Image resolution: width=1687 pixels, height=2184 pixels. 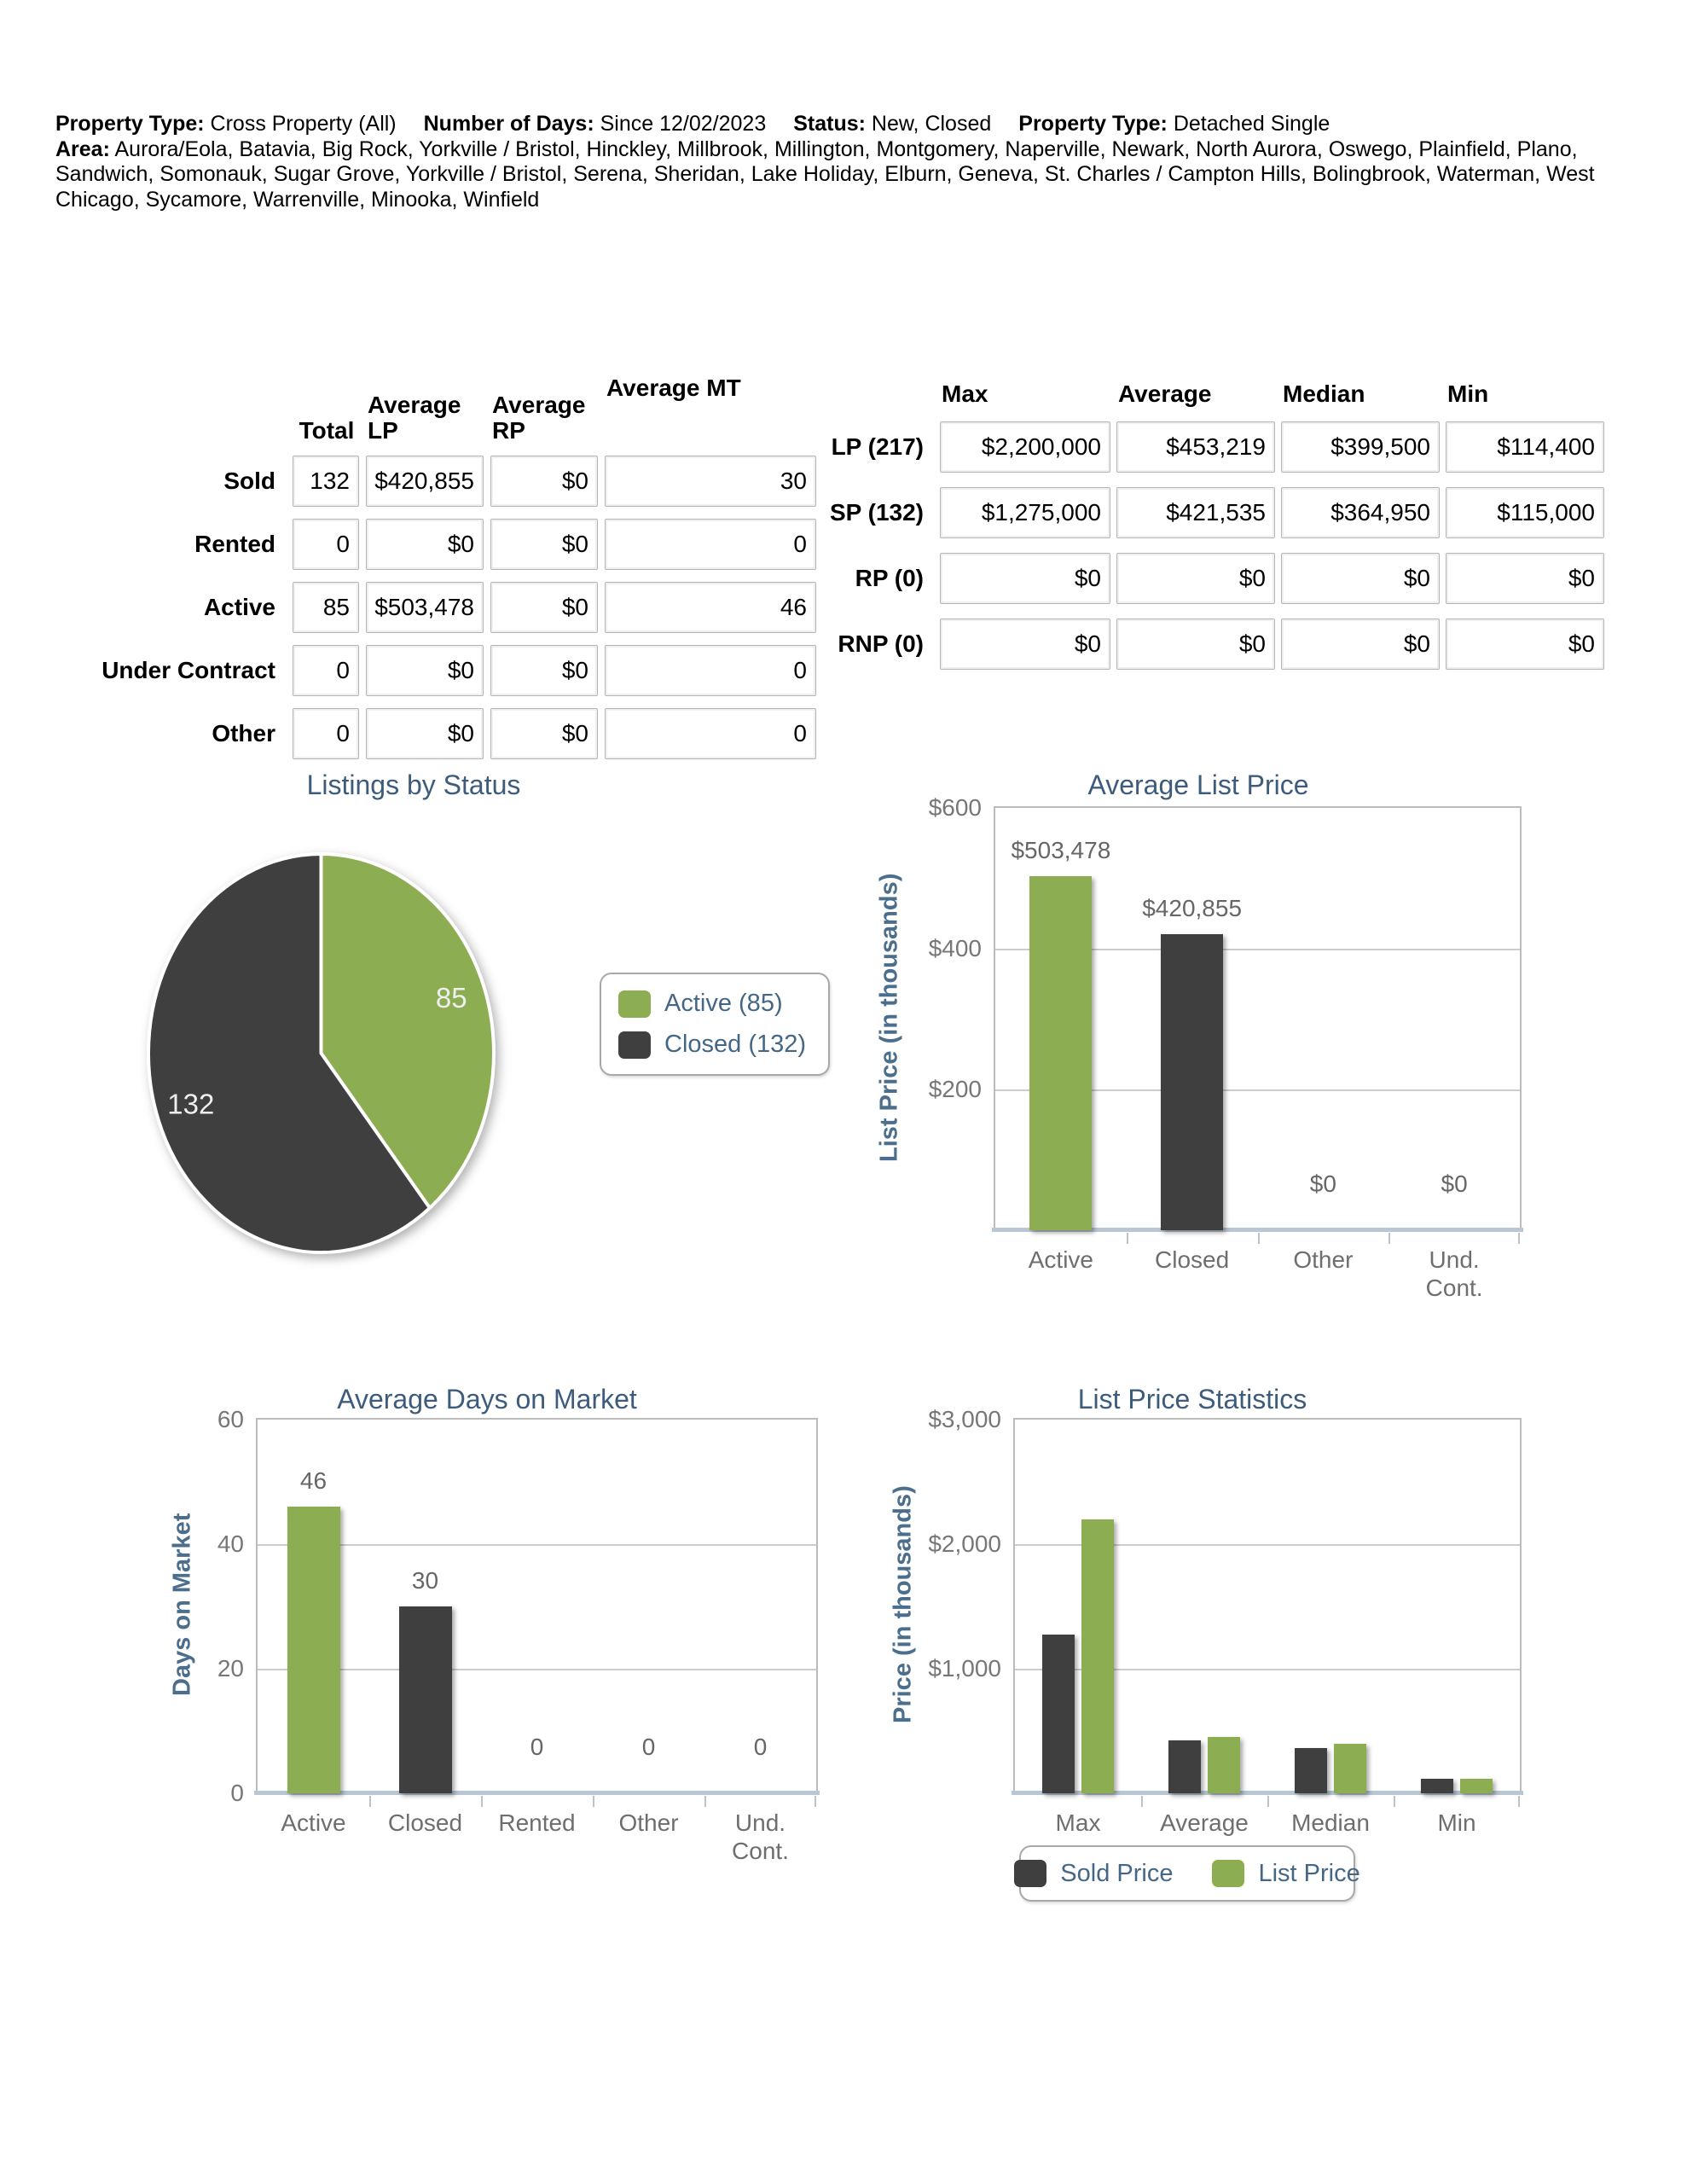 I want to click on chart-title: Average Days on Market, so click(x=487, y=1399).